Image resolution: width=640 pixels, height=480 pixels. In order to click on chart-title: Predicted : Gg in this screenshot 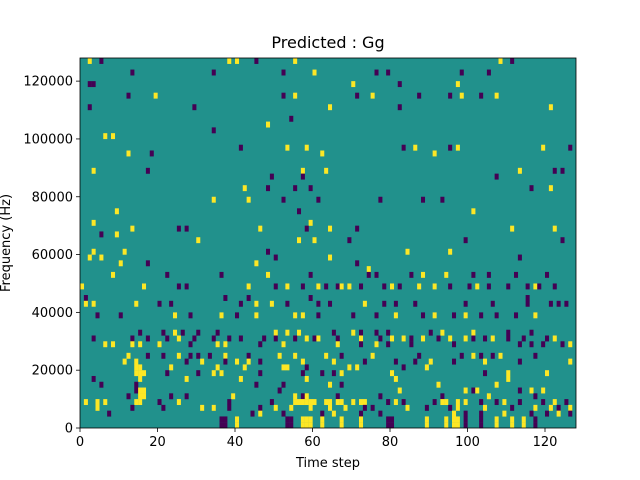, I will do `click(327, 42)`.